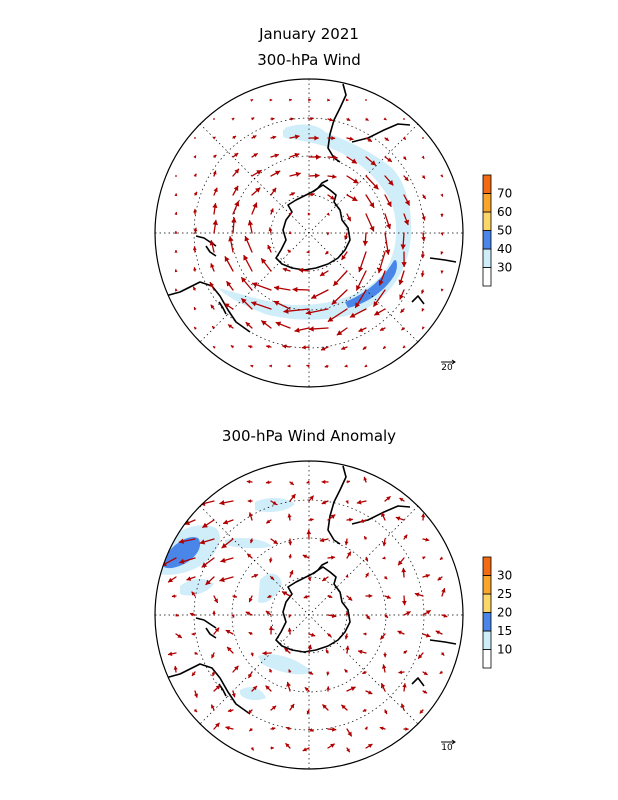 This screenshot has width=618, height=800. Describe the element at coordinates (320, 186) in the screenshot. I see `antarctic-peninsula` at that location.